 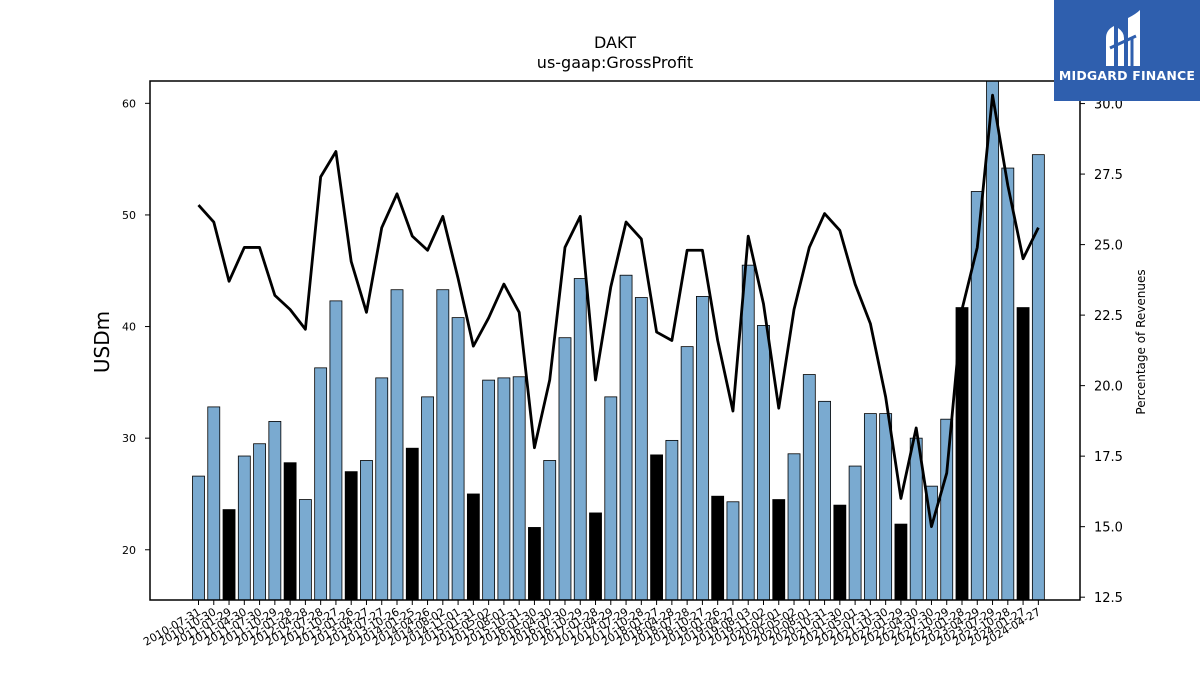 I want to click on y-tick-label: 50, so click(x=129, y=215).